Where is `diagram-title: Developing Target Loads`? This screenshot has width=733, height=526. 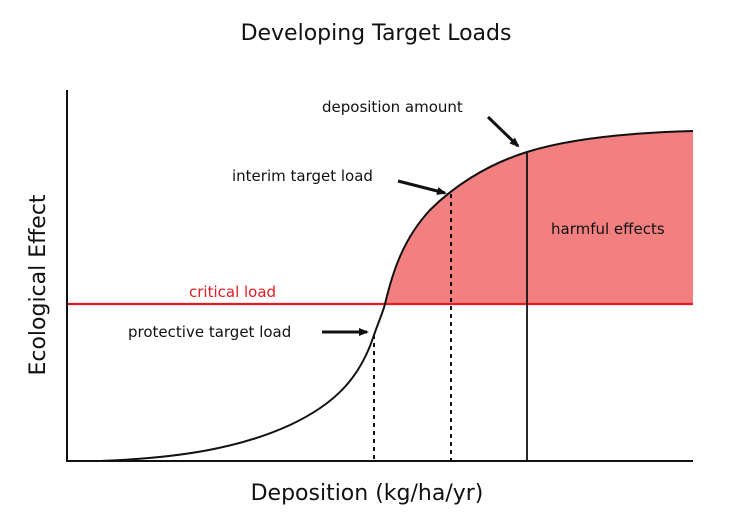 diagram-title: Developing Target Loads is located at coordinates (376, 33).